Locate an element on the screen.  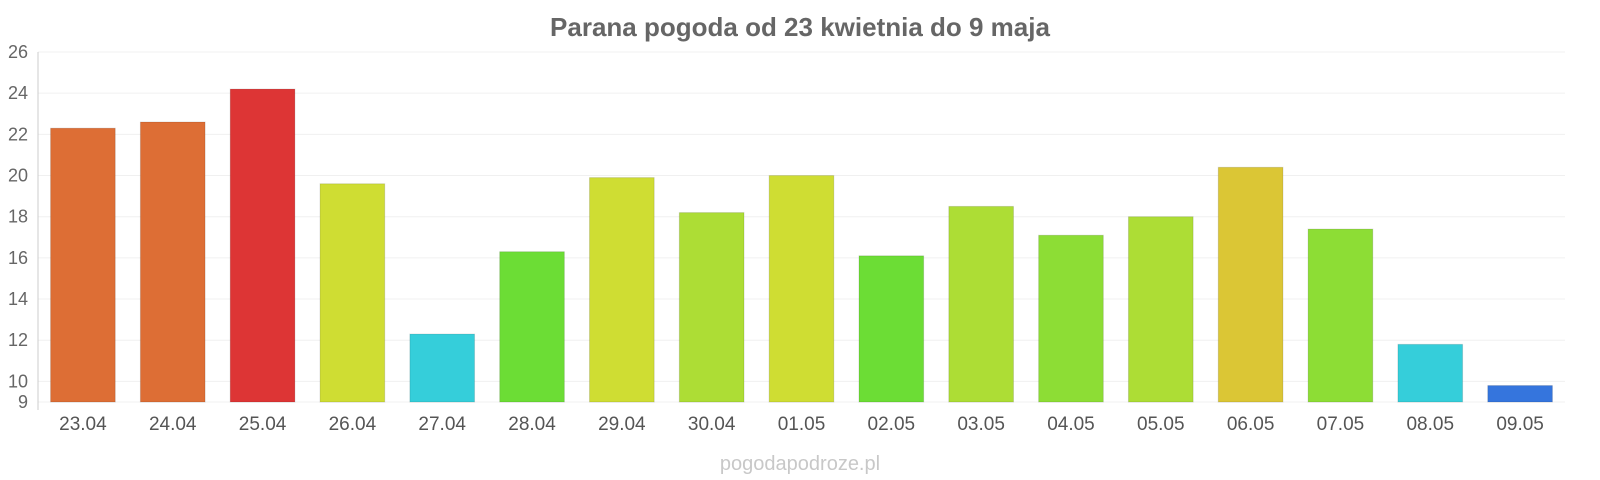
chart-title: Parana pogoda od 23 kwietnia do 9 maja is located at coordinates (800, 27).